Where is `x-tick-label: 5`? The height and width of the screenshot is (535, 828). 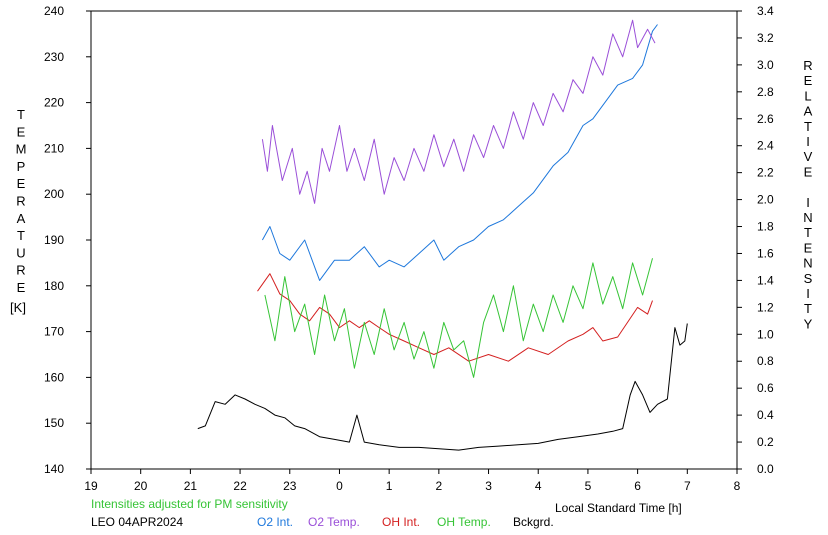 x-tick-label: 5 is located at coordinates (588, 486).